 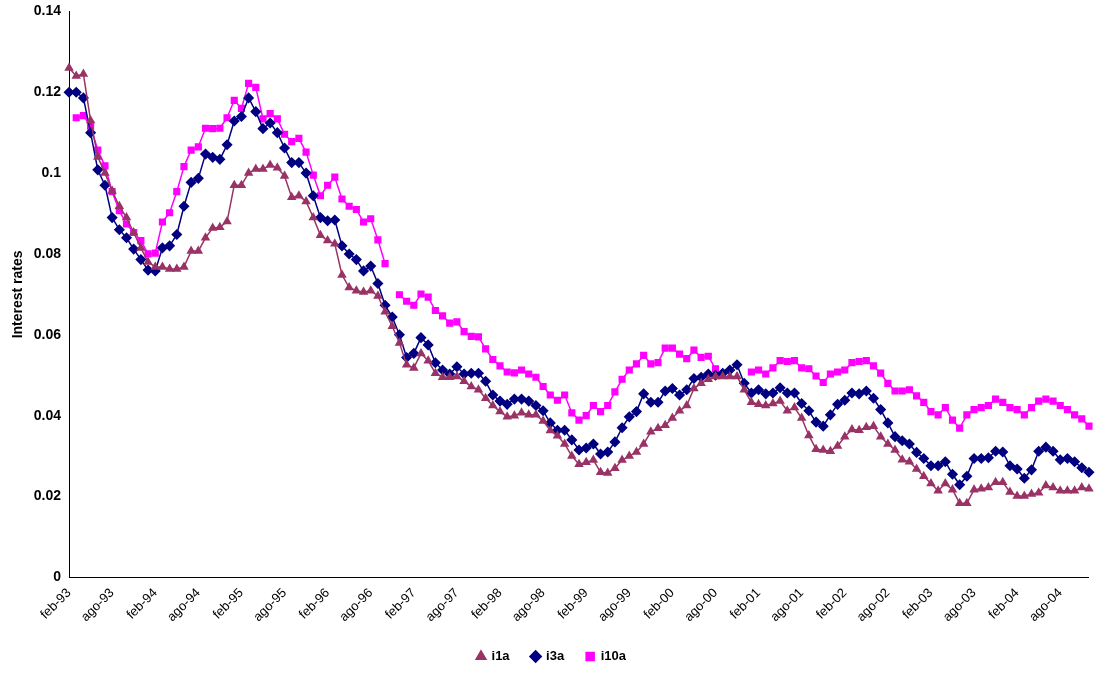 I want to click on legend-label: i1a, so click(x=501, y=656).